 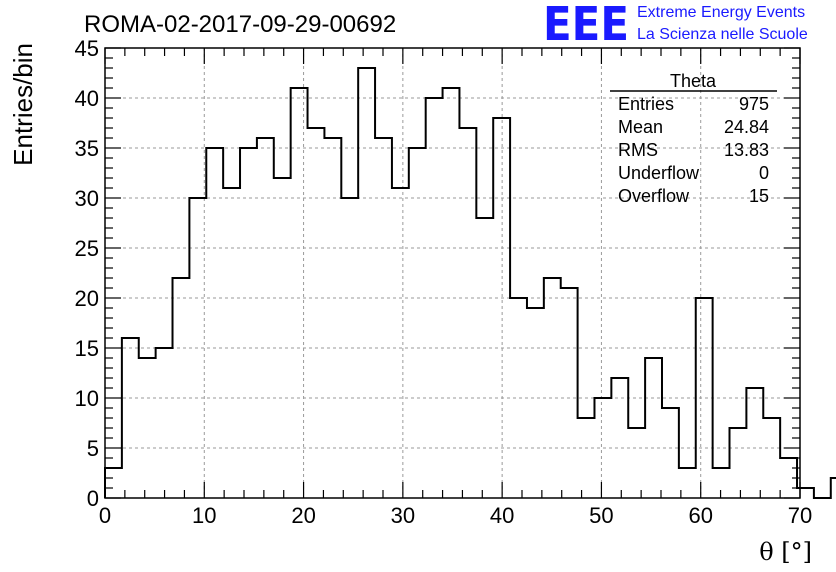 I want to click on y-tick-label: 10, so click(x=87, y=398).